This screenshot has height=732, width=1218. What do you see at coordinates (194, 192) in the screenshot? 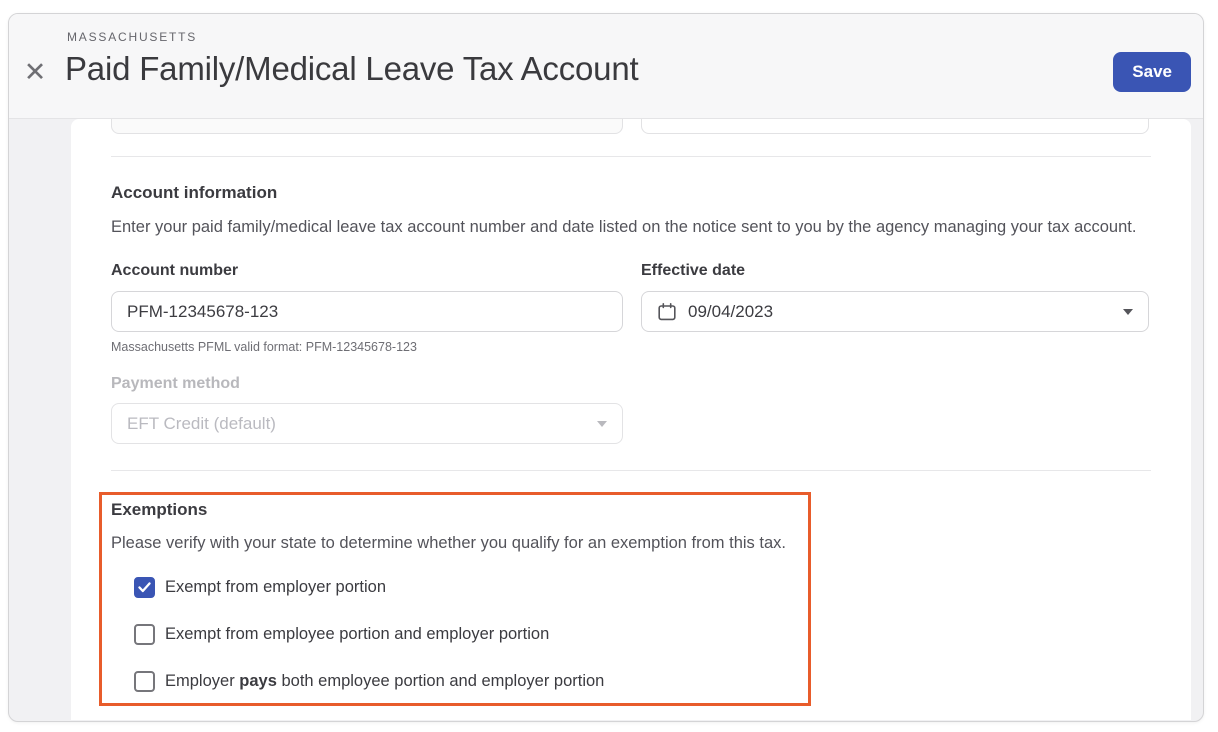
I see `account-information-heading: Account information` at bounding box center [194, 192].